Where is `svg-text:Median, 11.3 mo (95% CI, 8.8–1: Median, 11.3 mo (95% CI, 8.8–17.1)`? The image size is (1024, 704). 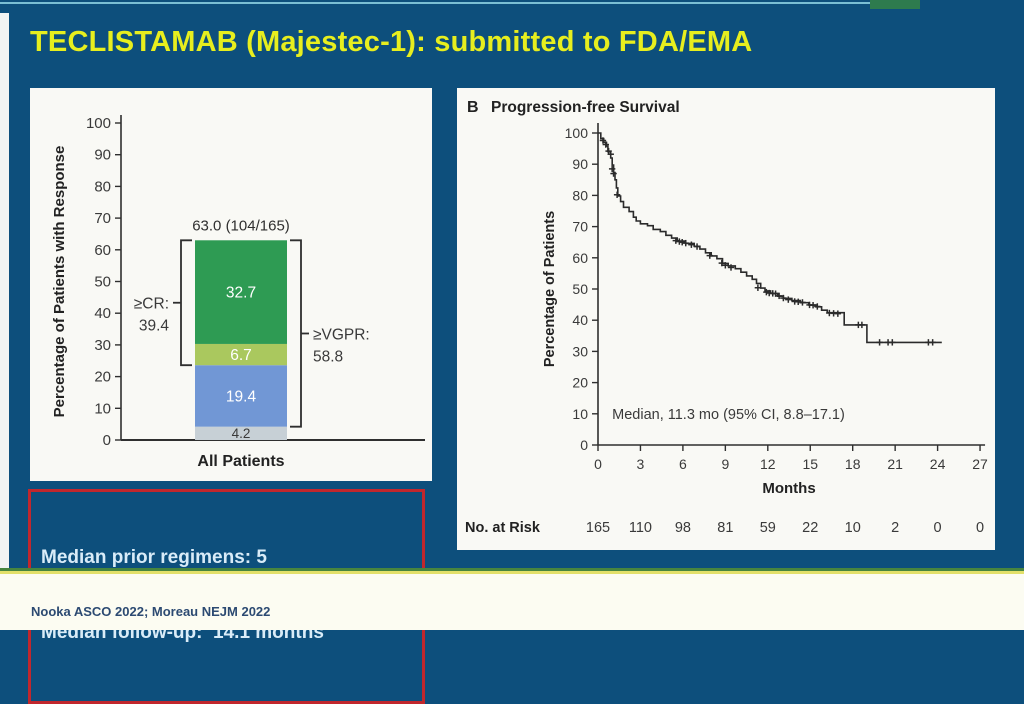 svg-text:Median, 11.3 mo (95% CI, 8.8–1: Median, 11.3 mo (95% CI, 8.8–17.1) is located at coordinates (728, 415).